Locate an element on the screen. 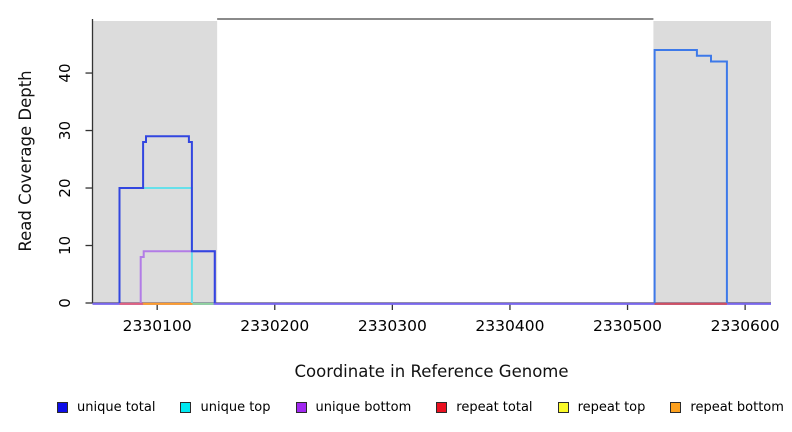 The height and width of the screenshot is (432, 792). y-tick-label: 30 is located at coordinates (65, 130).